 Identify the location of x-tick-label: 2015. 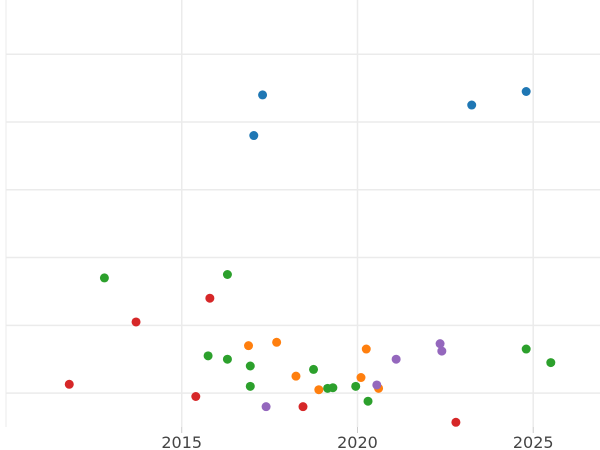
(181, 441).